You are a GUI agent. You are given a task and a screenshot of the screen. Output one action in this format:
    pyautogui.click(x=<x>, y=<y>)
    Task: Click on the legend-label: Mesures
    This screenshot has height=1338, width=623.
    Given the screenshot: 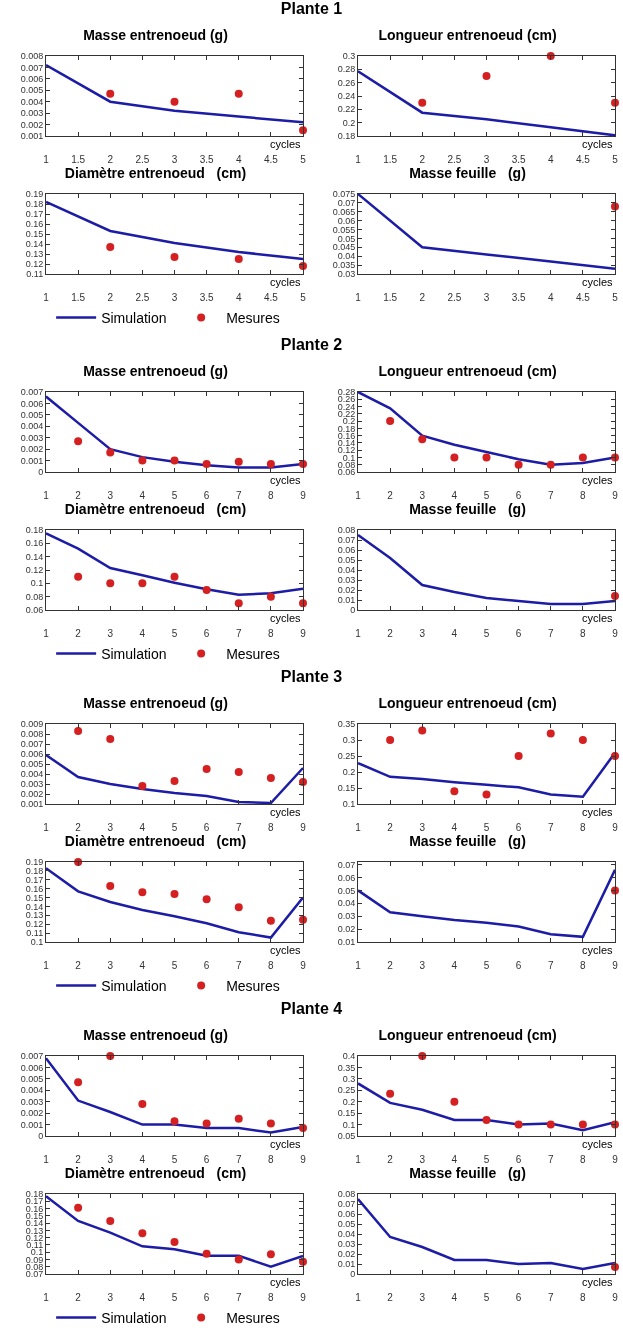 What is the action you would take?
    pyautogui.click(x=253, y=986)
    